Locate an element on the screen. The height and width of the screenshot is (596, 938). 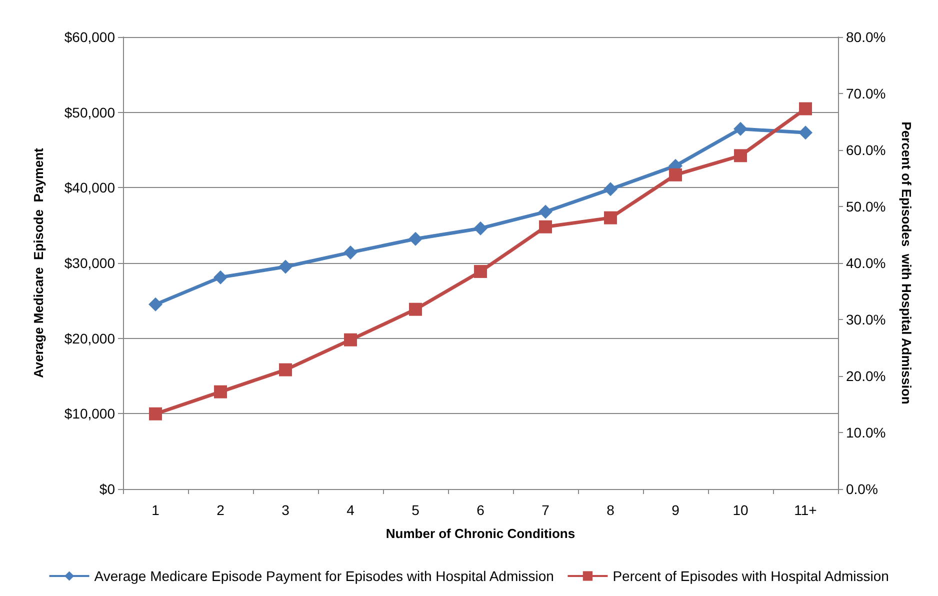
x-tick-label: 1 is located at coordinates (156, 510).